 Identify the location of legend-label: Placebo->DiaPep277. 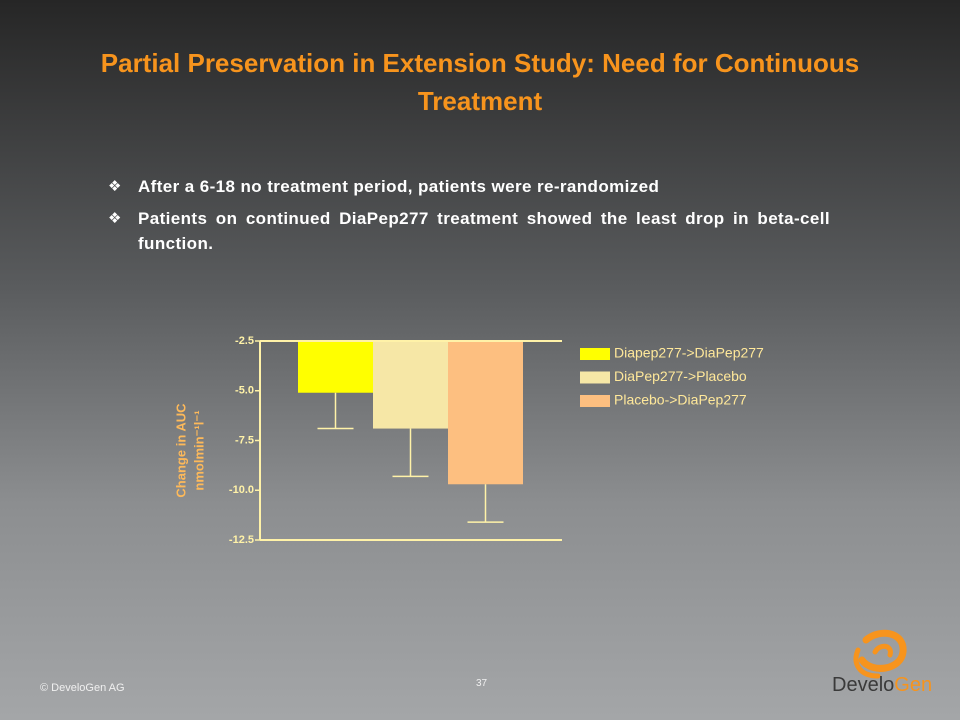
(680, 400).